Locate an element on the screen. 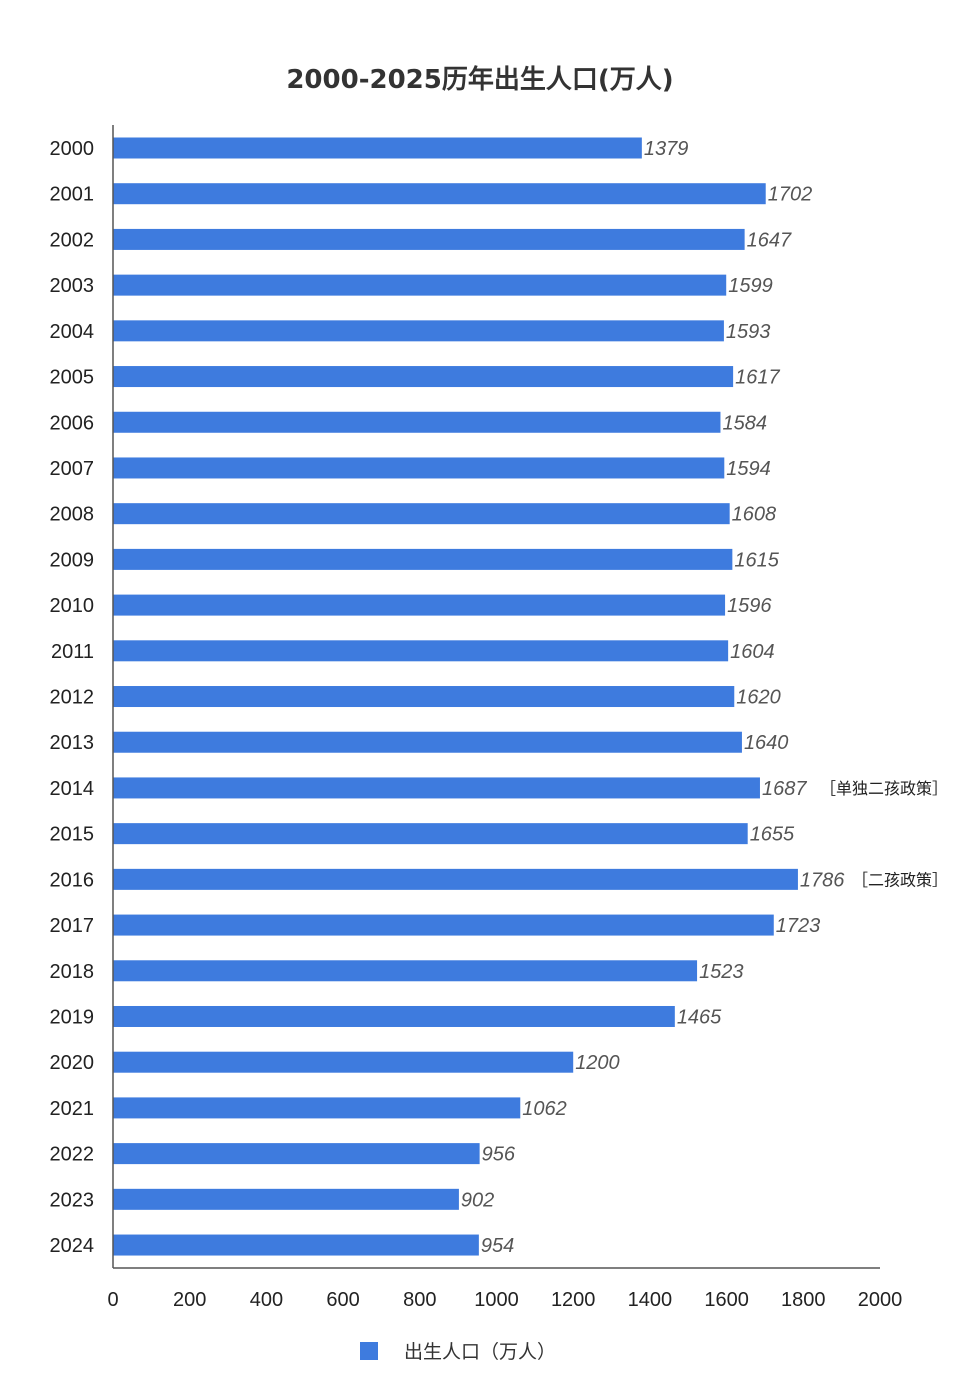 This screenshot has width=960, height=1396. x-tick-label-1200: 1200 is located at coordinates (573, 1300).